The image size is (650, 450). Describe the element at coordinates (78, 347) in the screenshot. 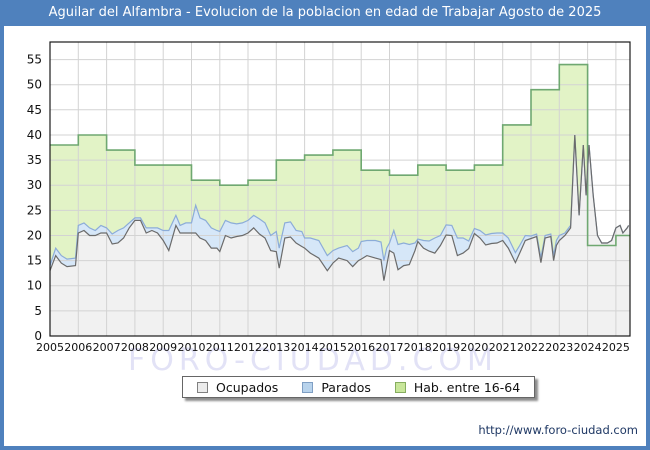

I see `x-tick-label: 2006` at that location.